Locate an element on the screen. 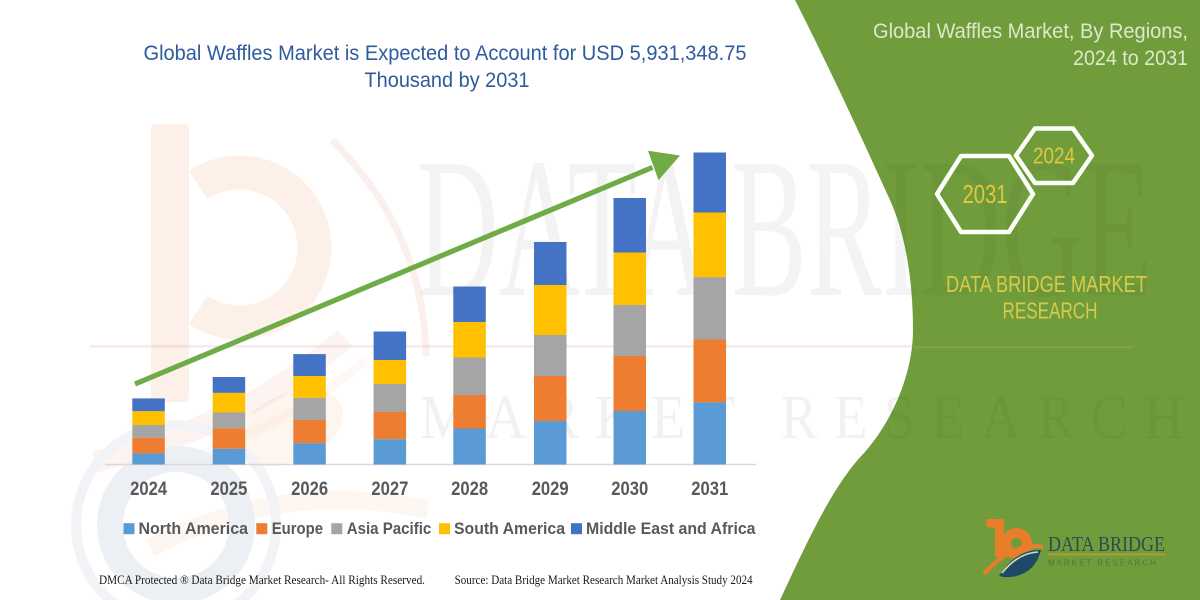 This screenshot has width=1200, height=600. svg-text: 2024 to 2031 is located at coordinates (1130, 58).